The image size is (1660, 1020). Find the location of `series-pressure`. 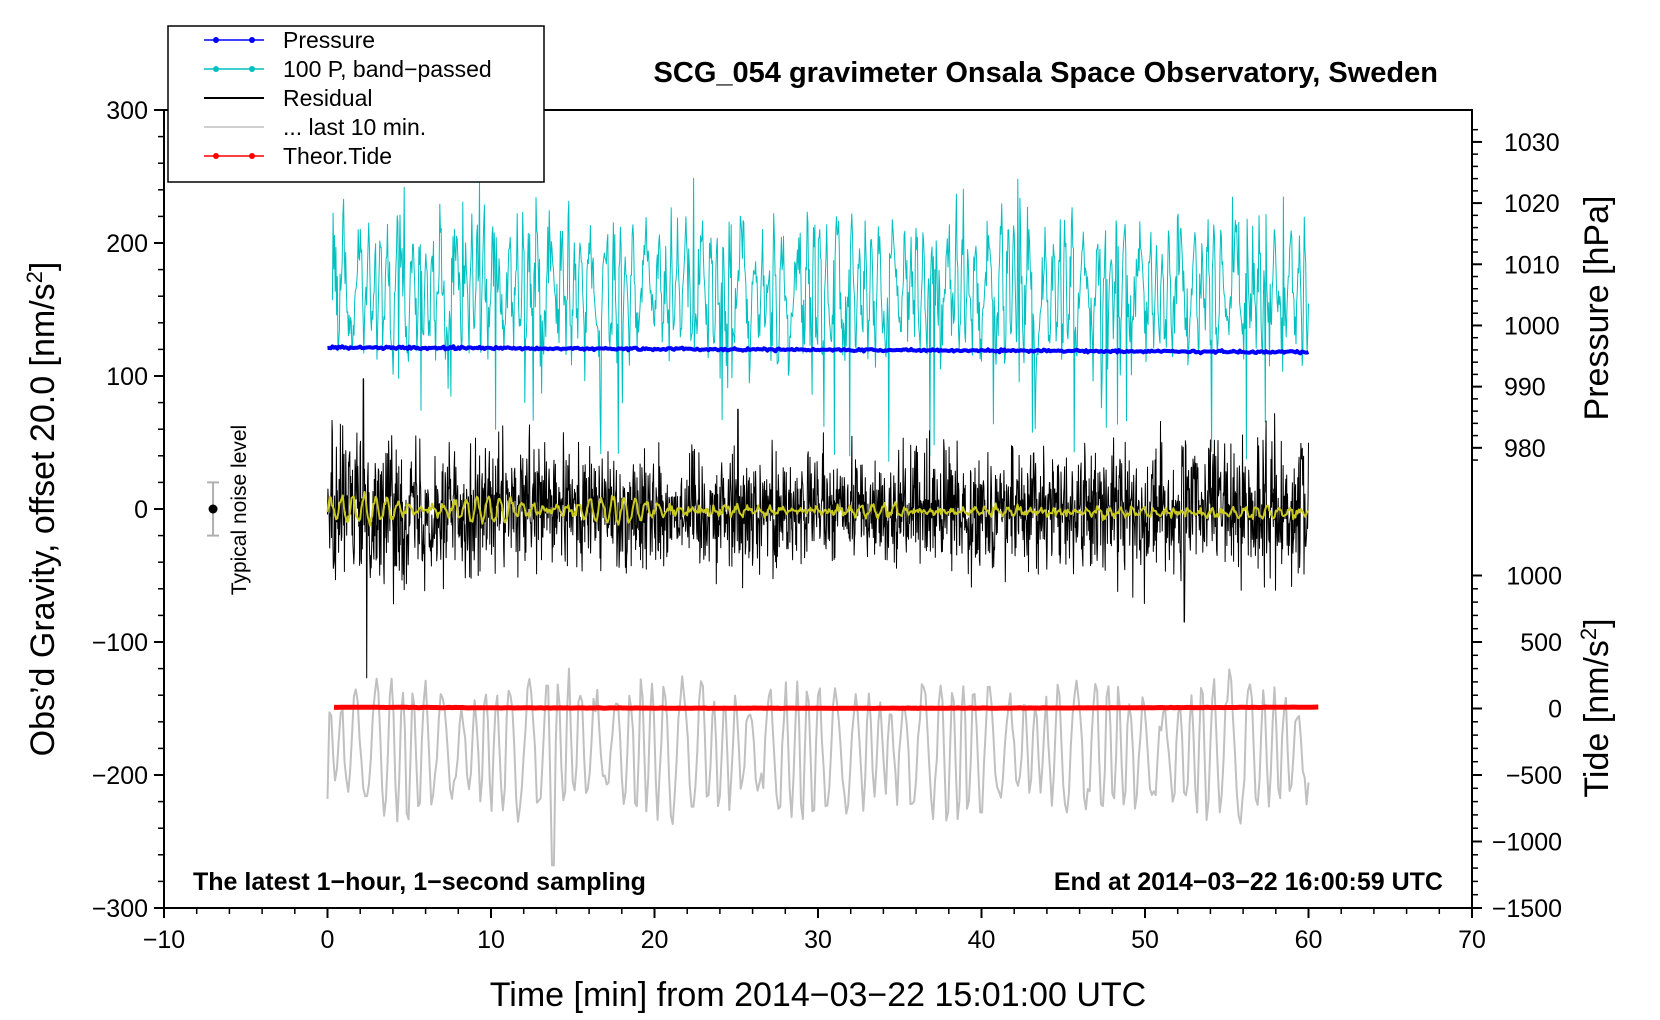

series-pressure is located at coordinates (818, 350).